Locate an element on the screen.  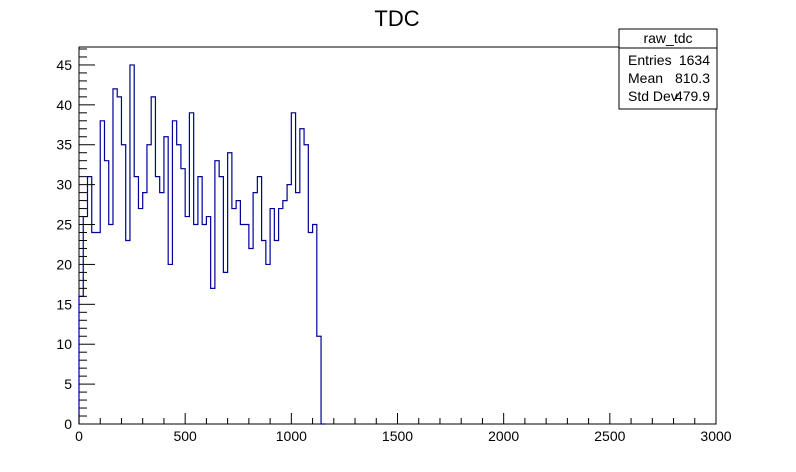
stats-entries-value: 1634 is located at coordinates (694, 60).